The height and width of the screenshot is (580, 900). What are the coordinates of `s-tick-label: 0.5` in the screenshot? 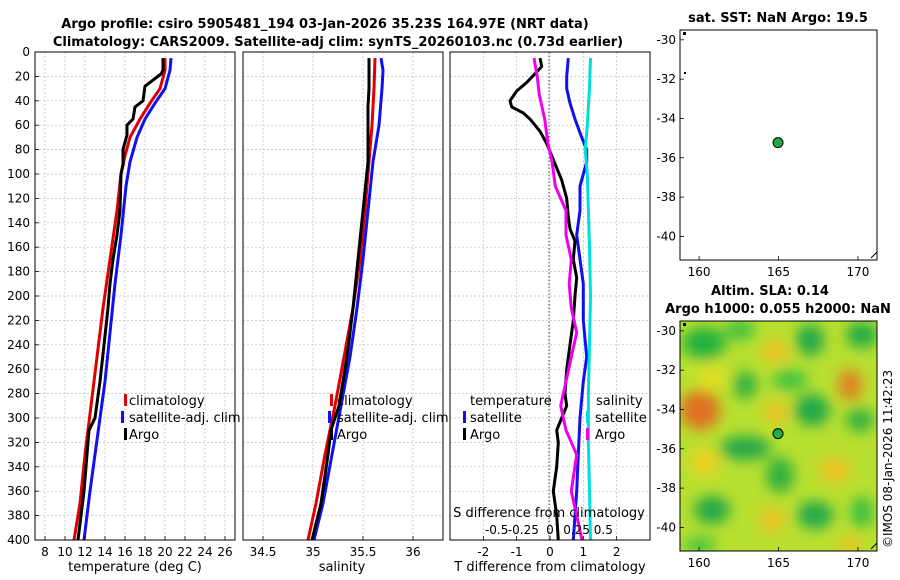 It's located at (603, 530).